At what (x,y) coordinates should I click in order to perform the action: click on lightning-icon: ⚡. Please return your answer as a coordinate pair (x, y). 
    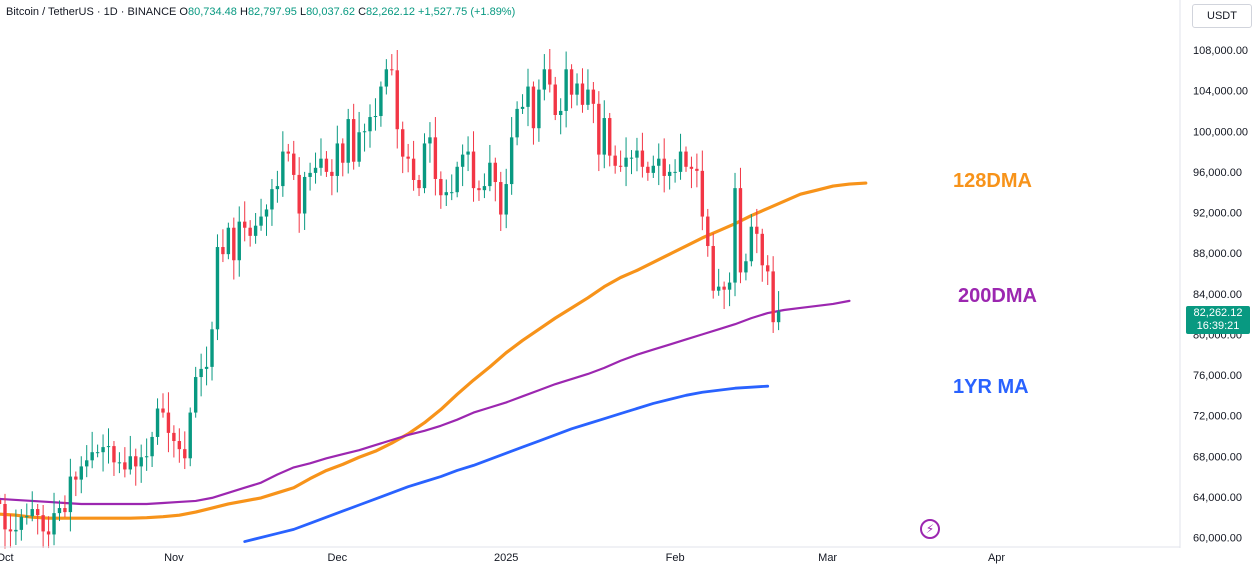
    Looking at the image, I should click on (930, 529).